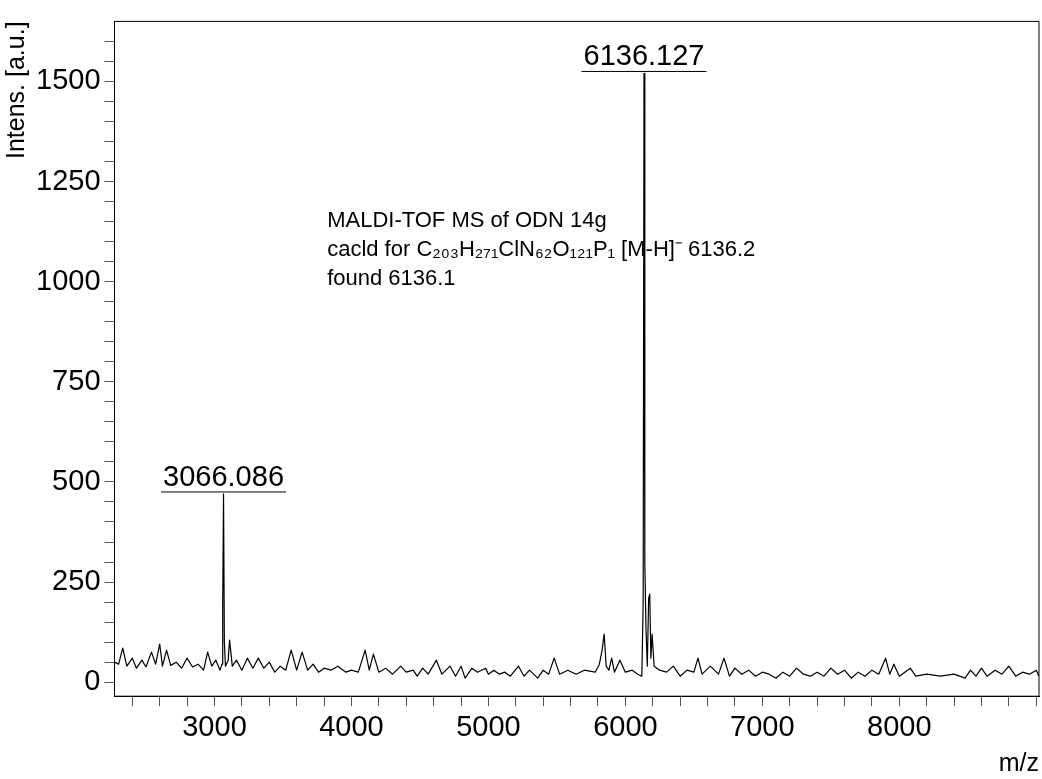 The image size is (1042, 779). I want to click on x-tick-label: 5000, so click(488, 725).